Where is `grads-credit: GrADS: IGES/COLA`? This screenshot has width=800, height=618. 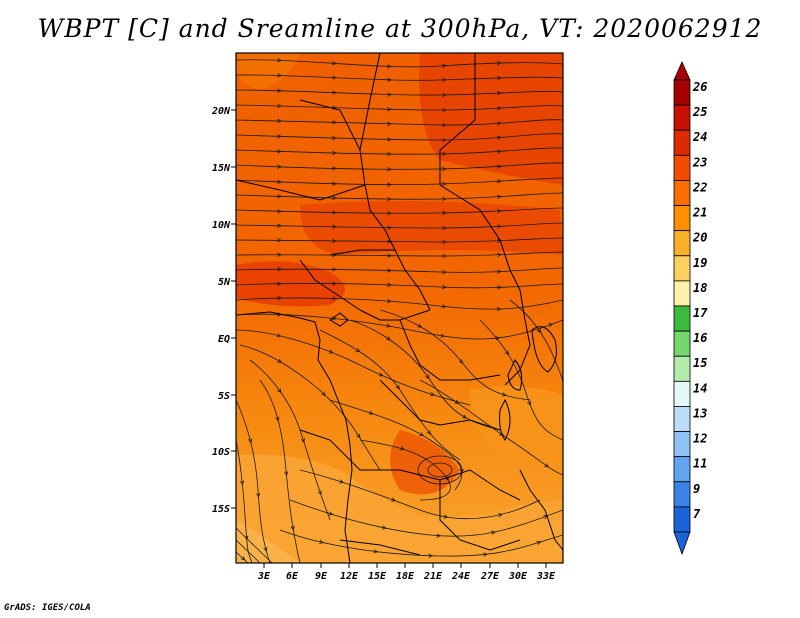
grads-credit: GrADS: IGES/COLA is located at coordinates (47, 608).